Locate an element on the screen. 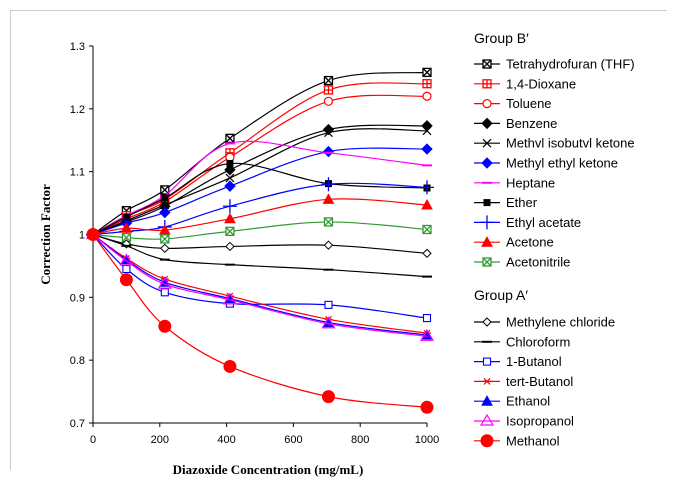 The width and height of the screenshot is (677, 478). y-tick-label: 0.9 is located at coordinates (77, 298).